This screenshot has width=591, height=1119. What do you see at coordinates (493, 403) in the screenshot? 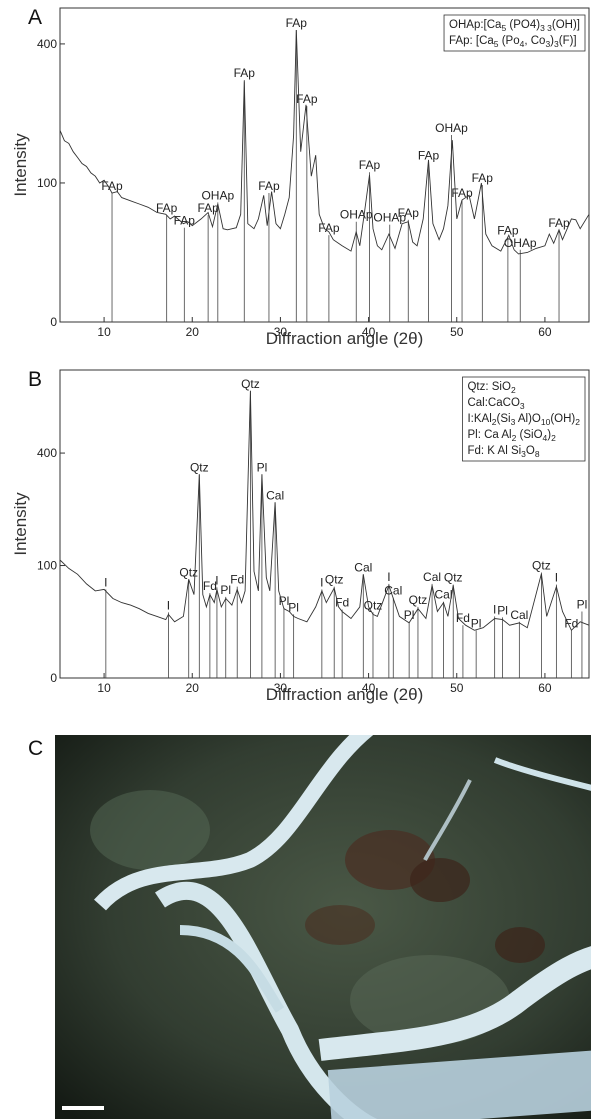
I see `legend-text: Cal:CaCO` at bounding box center [493, 403].